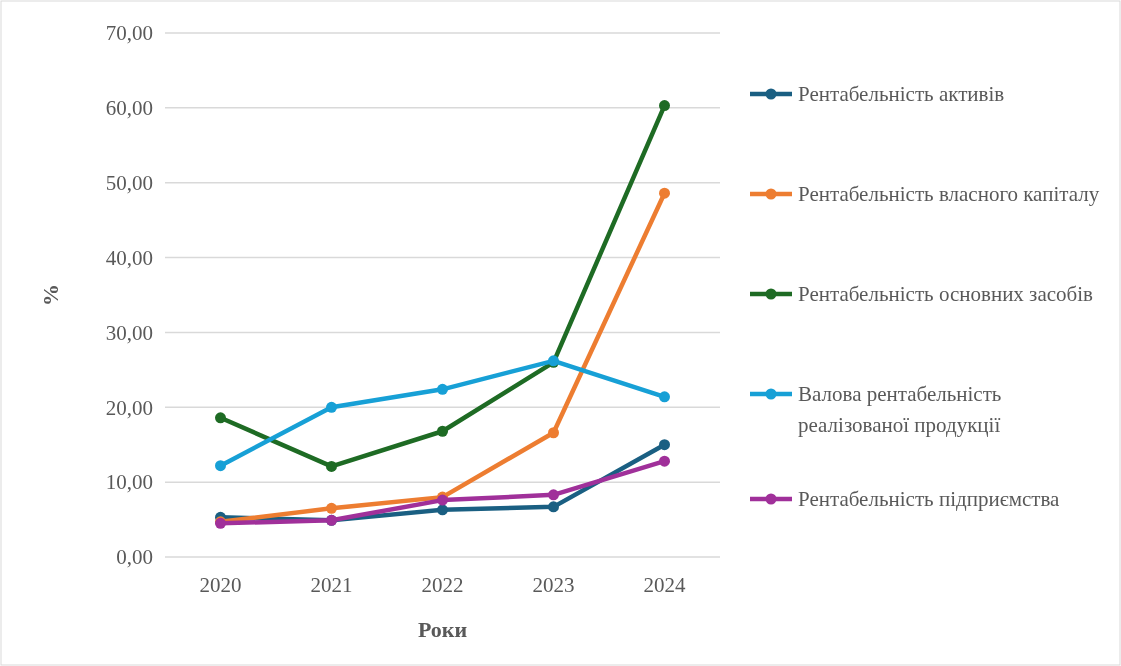 This screenshot has height=666, width=1121. Describe the element at coordinates (901, 94) in the screenshot. I see `legend-label: Рентабельність активів` at that location.